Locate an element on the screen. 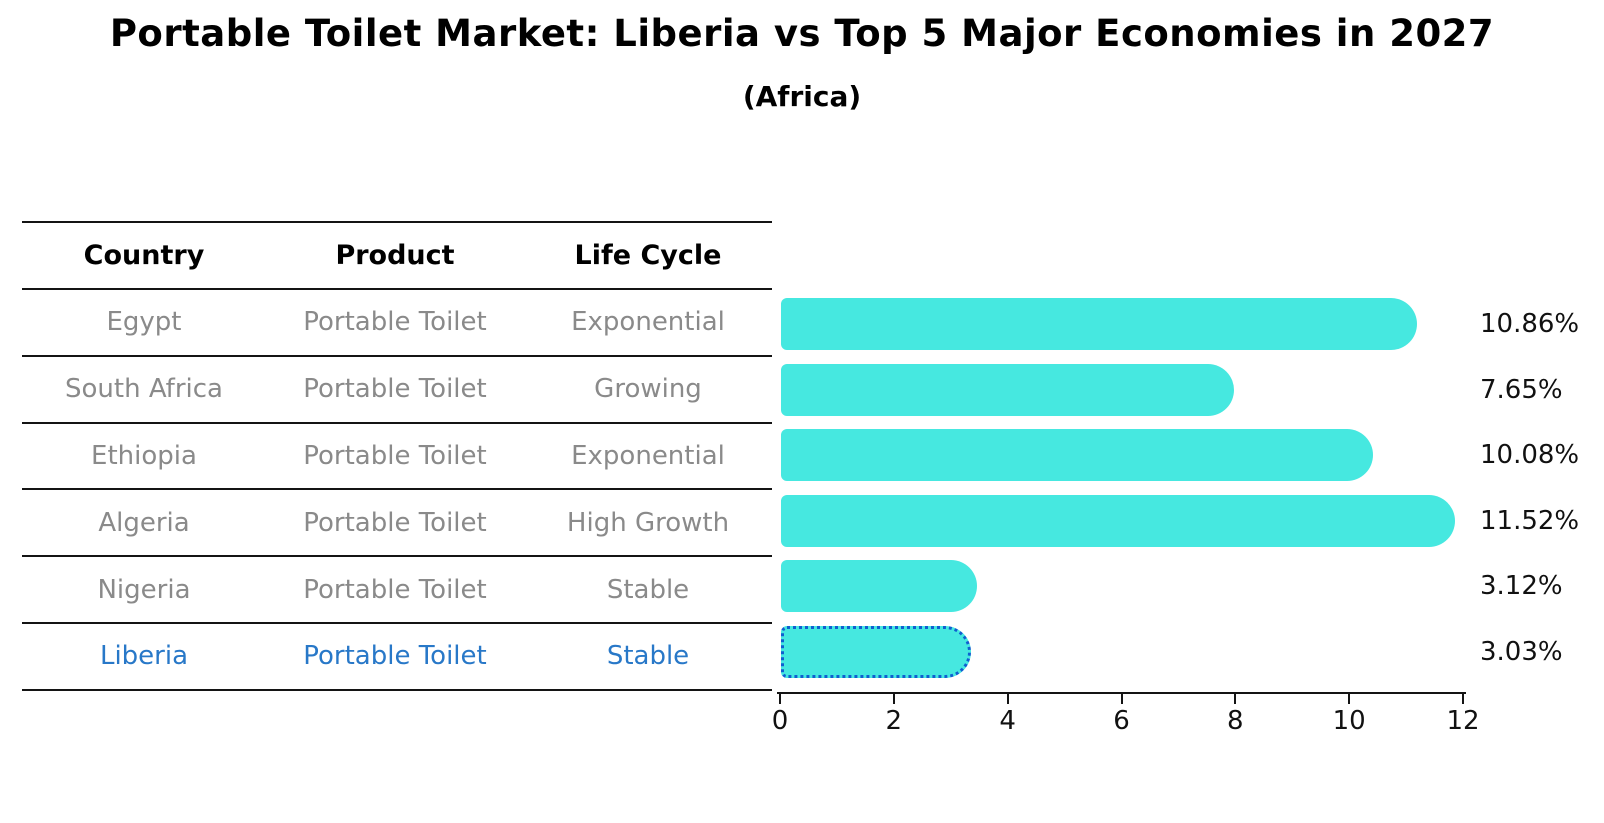 Image resolution: width=1604 pixels, height=823 pixels. cell-country: Nigeria is located at coordinates (144, 589).